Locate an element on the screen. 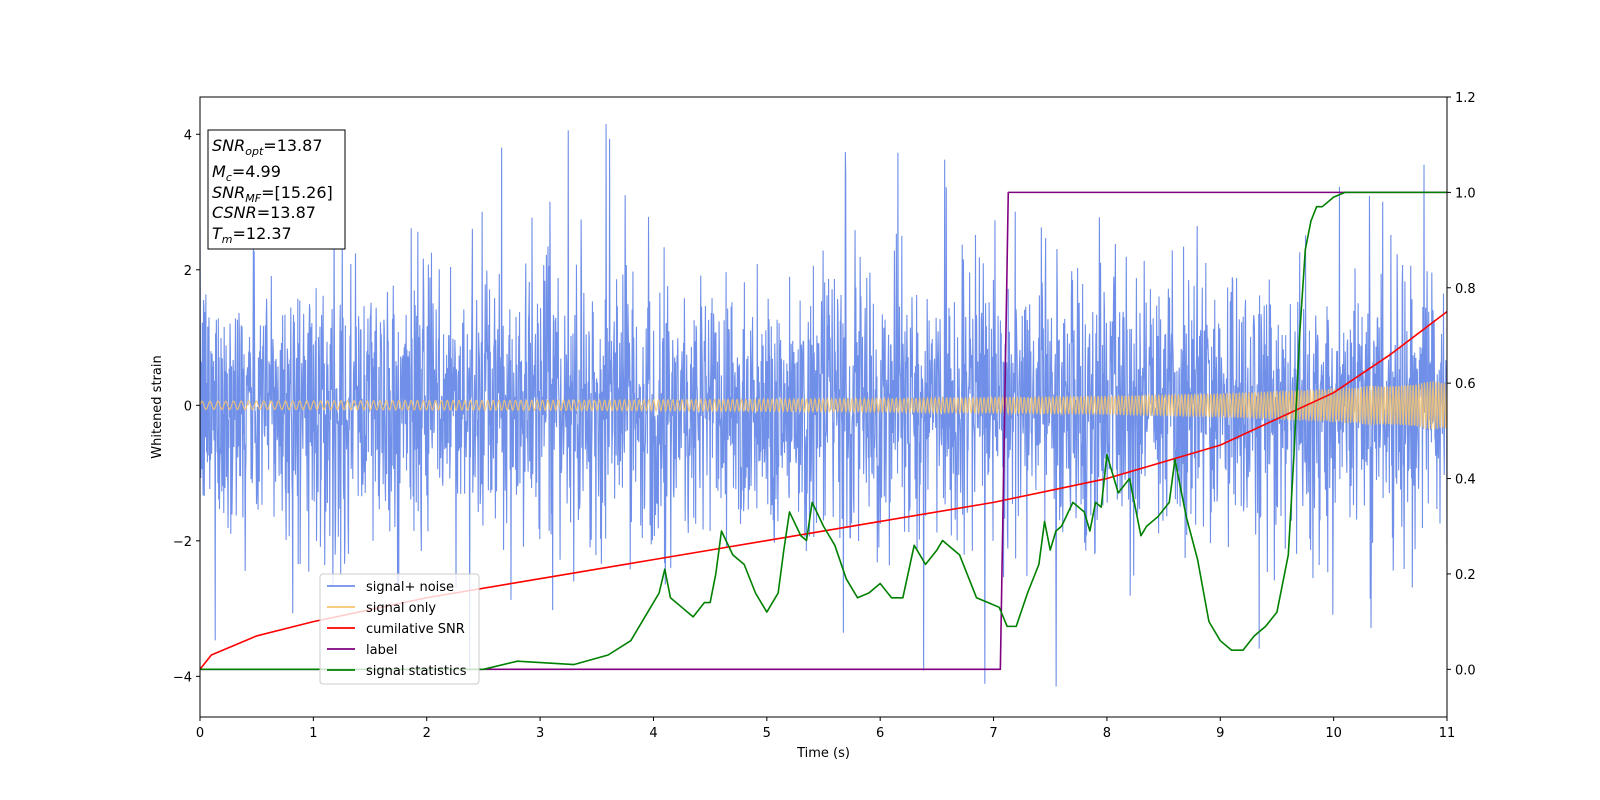 The height and width of the screenshot is (800, 1600). y-left-tick-label: −2 is located at coordinates (182, 542).